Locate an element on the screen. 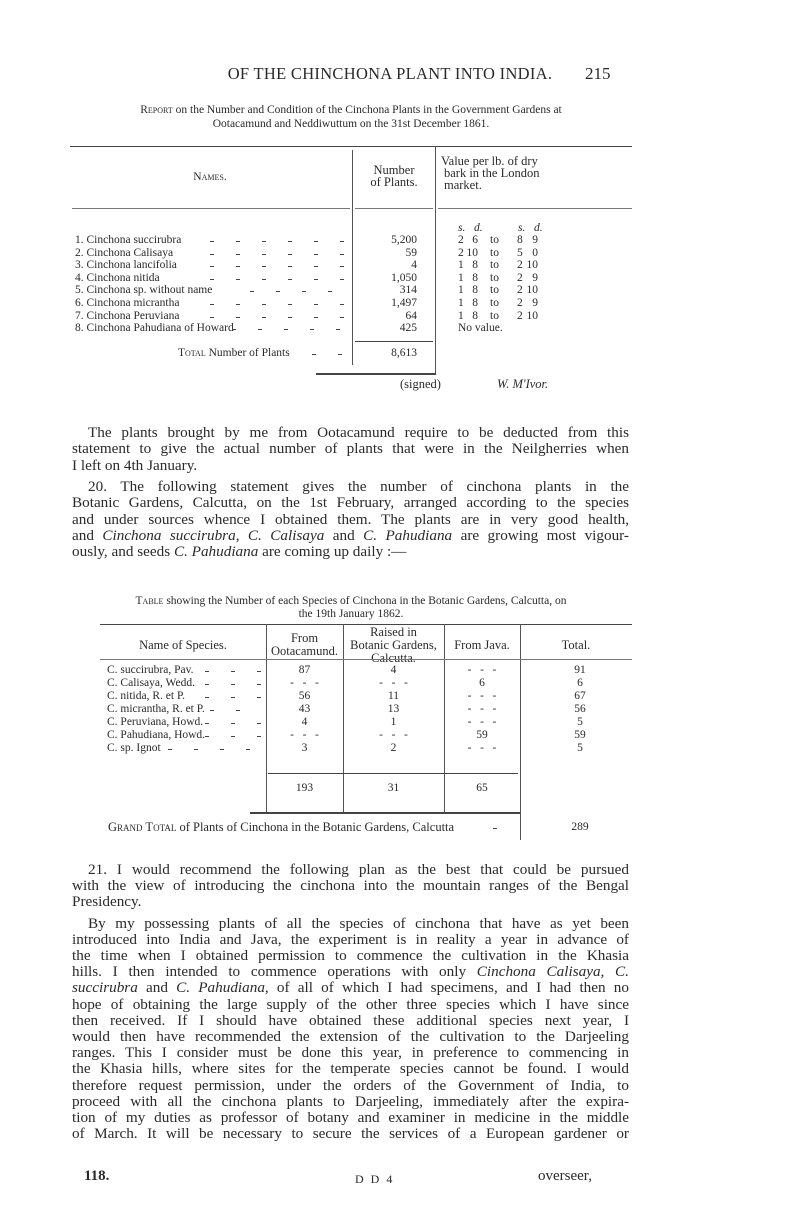 The image size is (800, 1218). count-oot: - - - is located at coordinates (304, 735).